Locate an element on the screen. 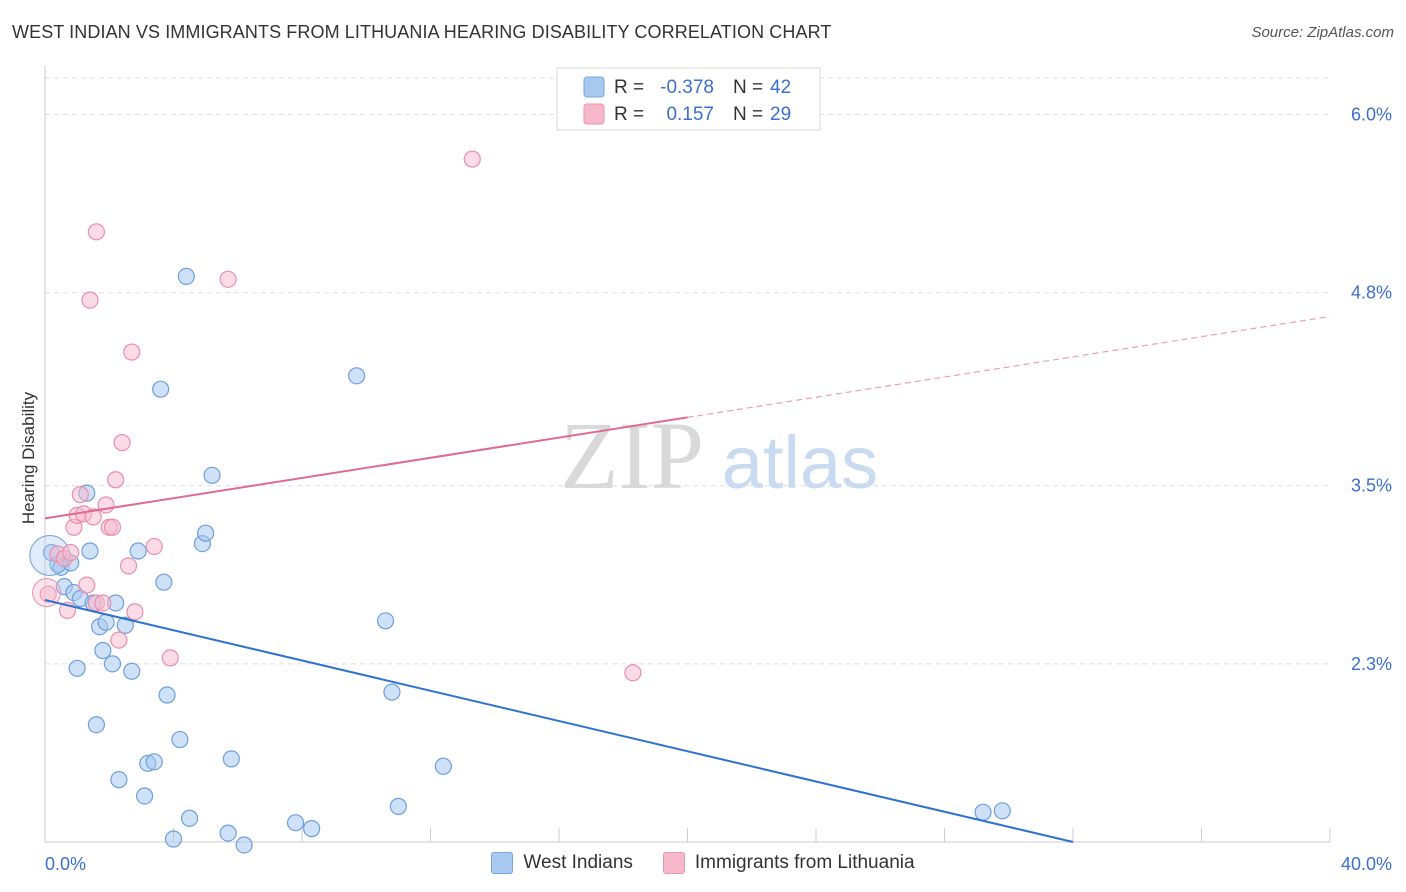 The image size is (1406, 892). legend-label-west-indians: West Indians is located at coordinates (578, 862).